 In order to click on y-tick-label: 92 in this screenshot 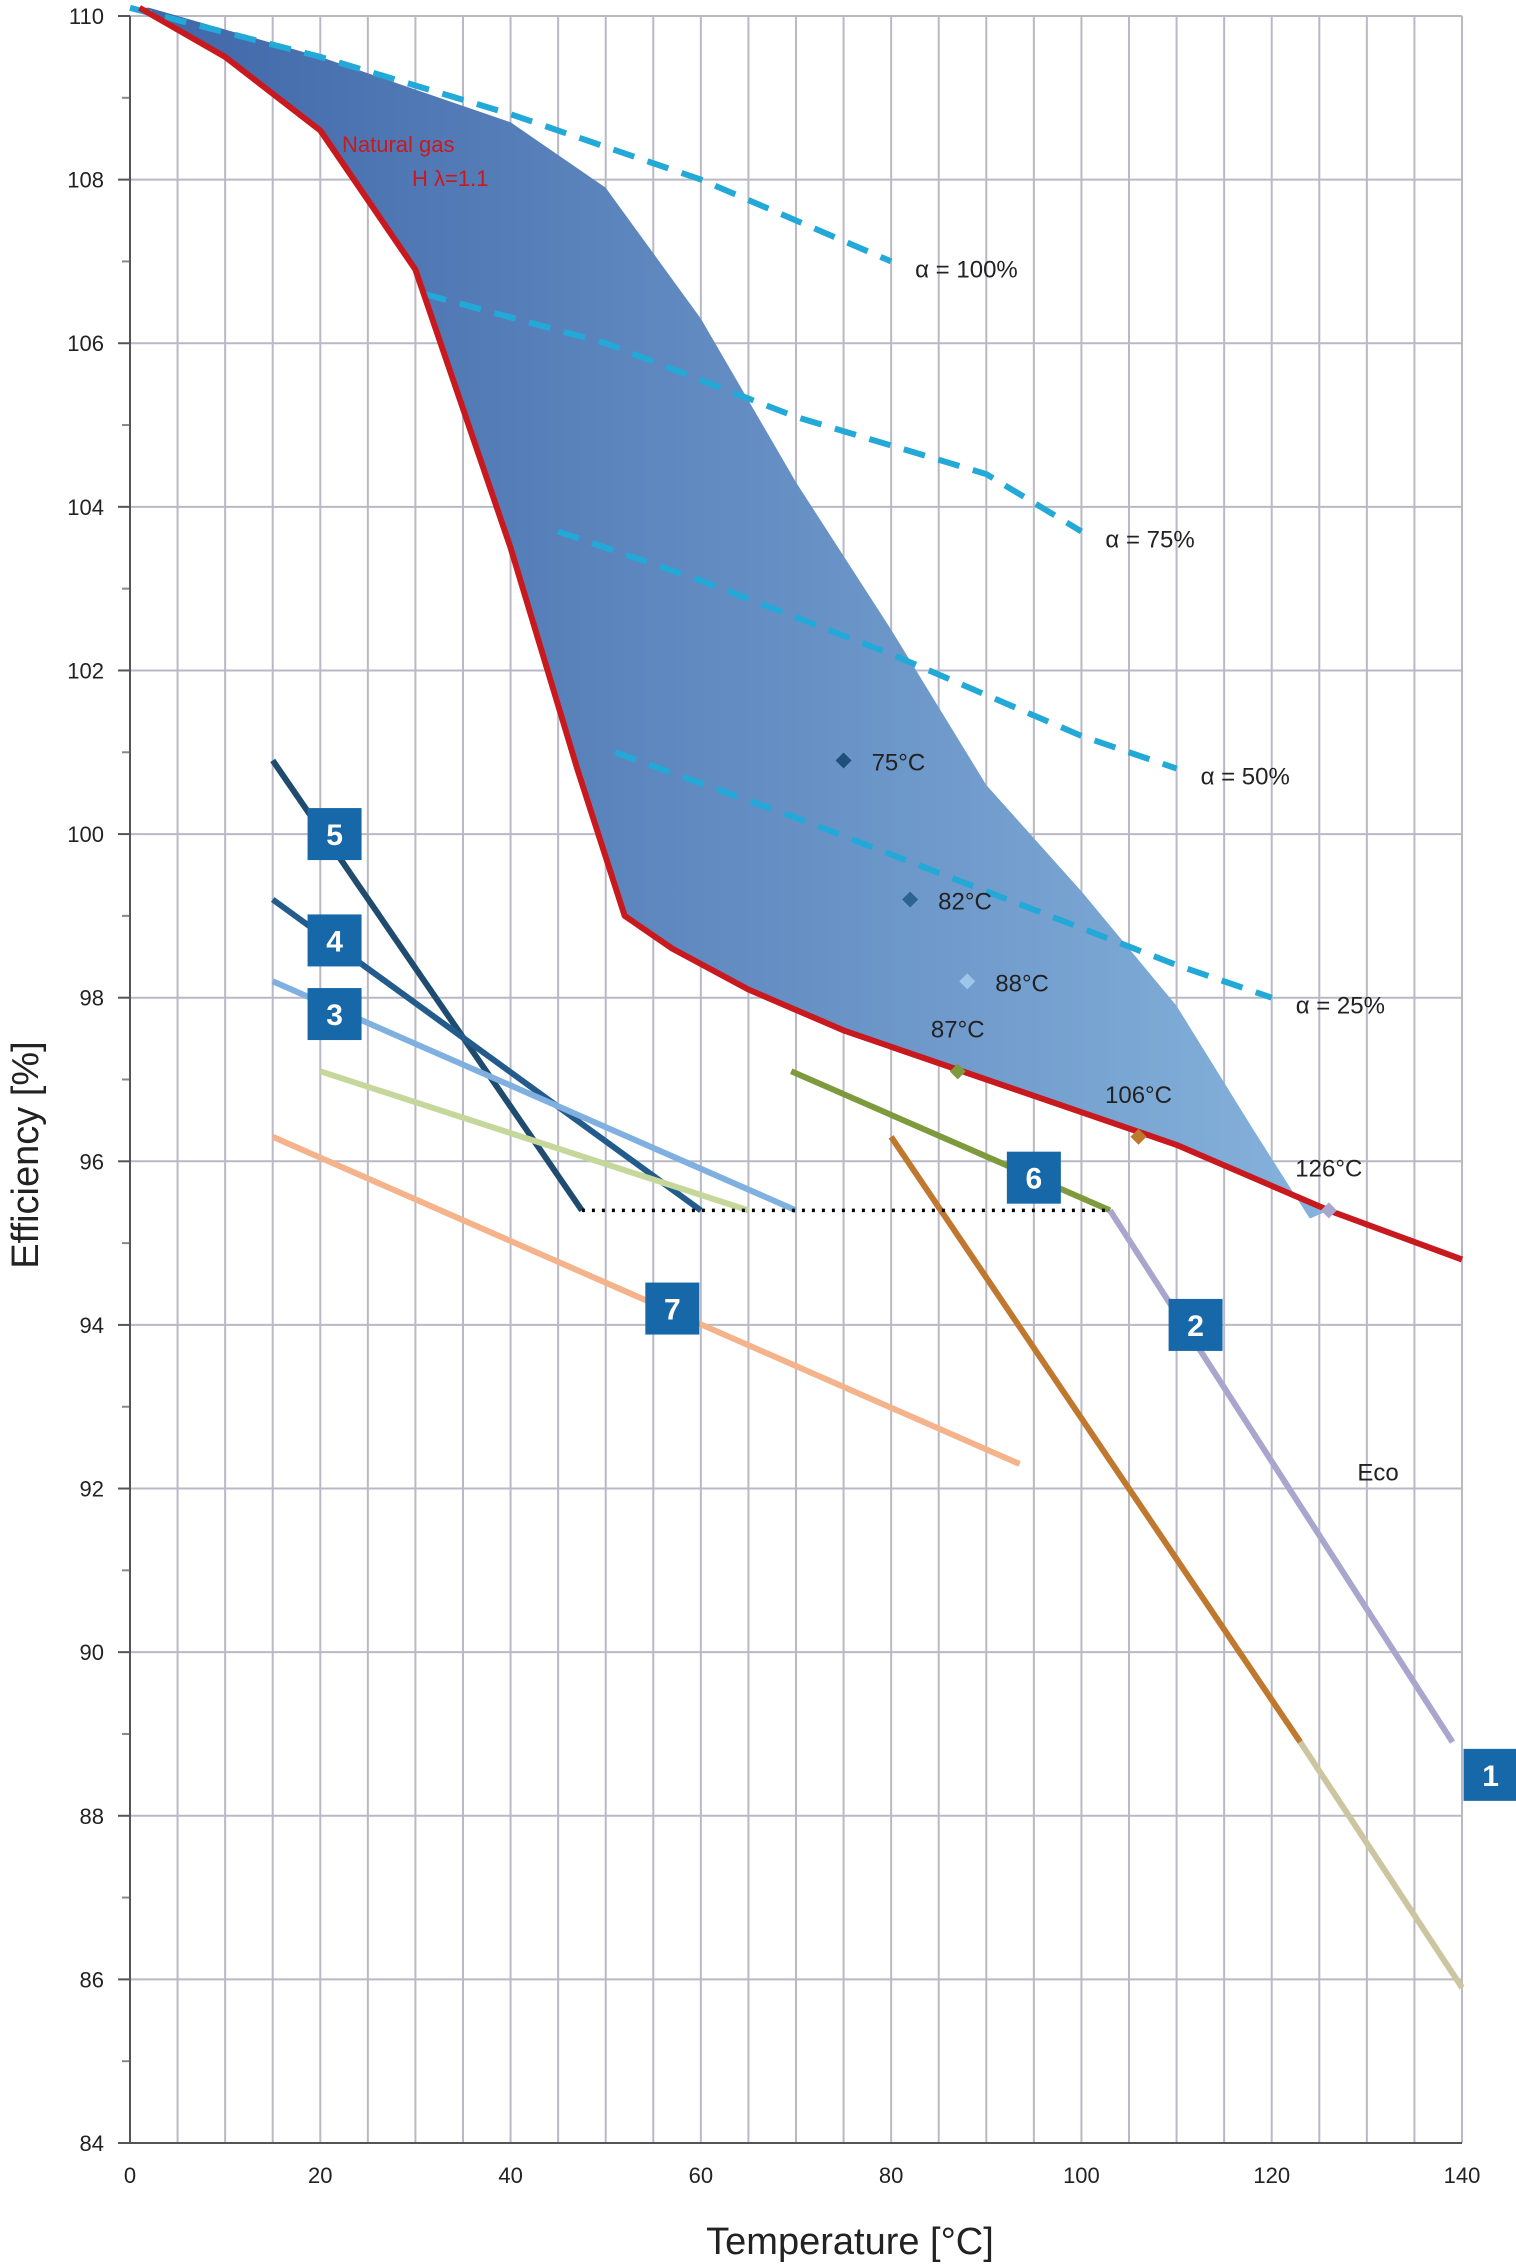, I will do `click(92, 1489)`.